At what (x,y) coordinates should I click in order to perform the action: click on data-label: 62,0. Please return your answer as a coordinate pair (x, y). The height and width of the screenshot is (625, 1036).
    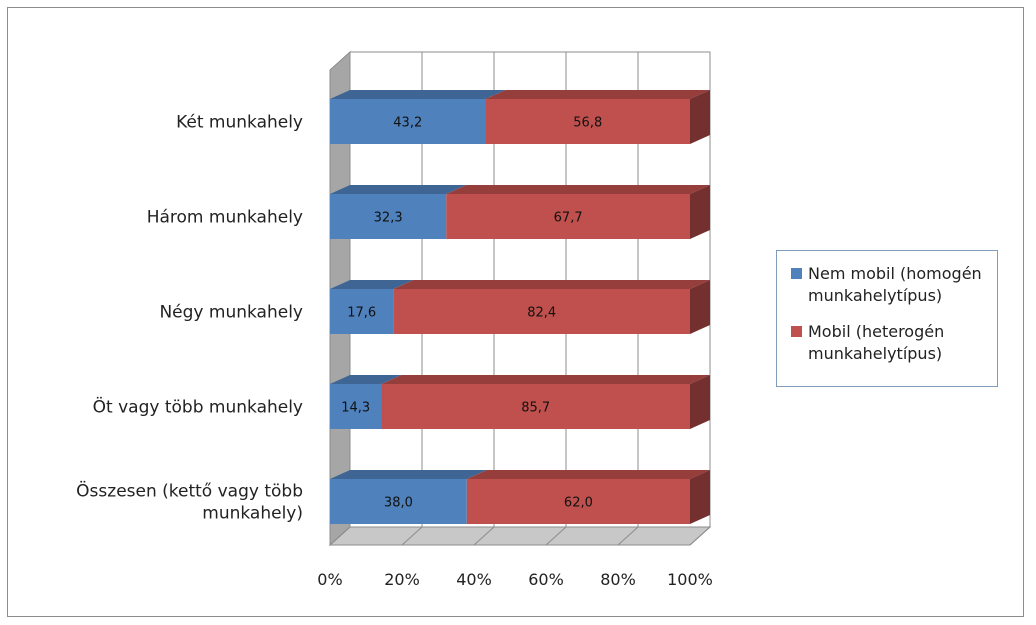
    Looking at the image, I should click on (578, 503).